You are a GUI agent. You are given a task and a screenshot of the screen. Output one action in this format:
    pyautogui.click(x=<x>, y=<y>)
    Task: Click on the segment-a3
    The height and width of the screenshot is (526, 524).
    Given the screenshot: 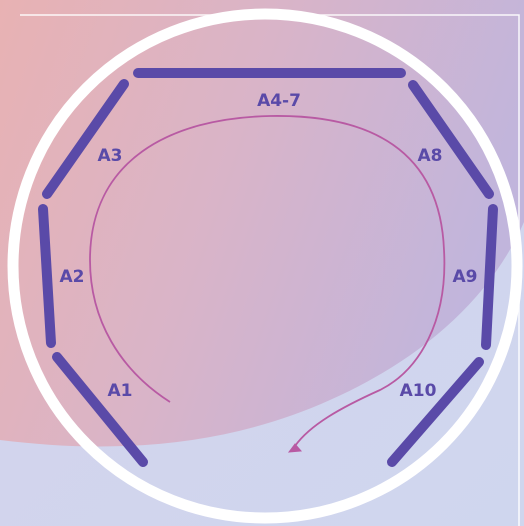 What is the action you would take?
    pyautogui.click(x=85, y=139)
    